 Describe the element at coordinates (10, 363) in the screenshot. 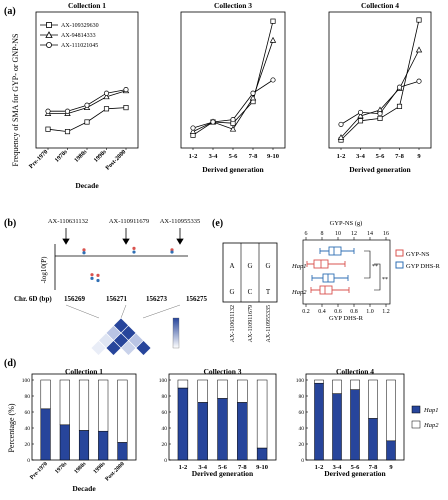

I see `panel-label-d: (d)` at that location.